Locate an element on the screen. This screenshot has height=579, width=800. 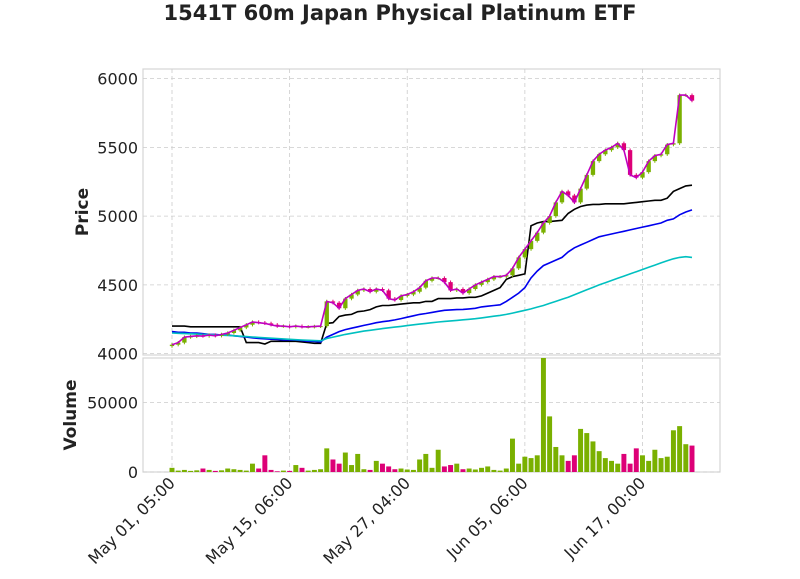
price-tick-label: 6000 is located at coordinates (117, 79).